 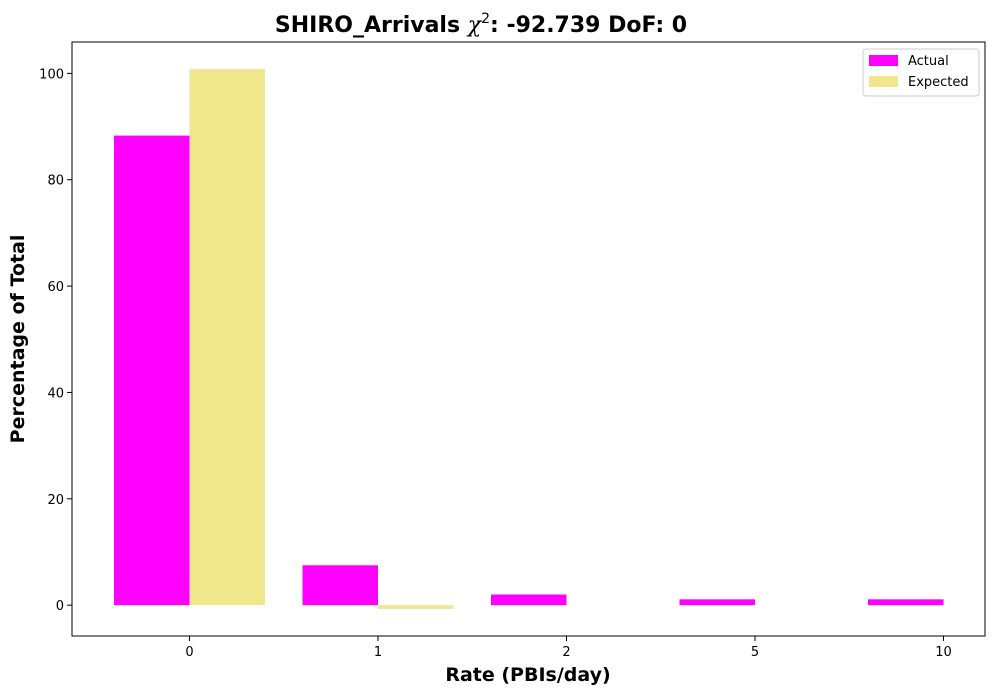 I want to click on chart-title-suffix: : -92.739 DoF: 0, so click(x=588, y=25).